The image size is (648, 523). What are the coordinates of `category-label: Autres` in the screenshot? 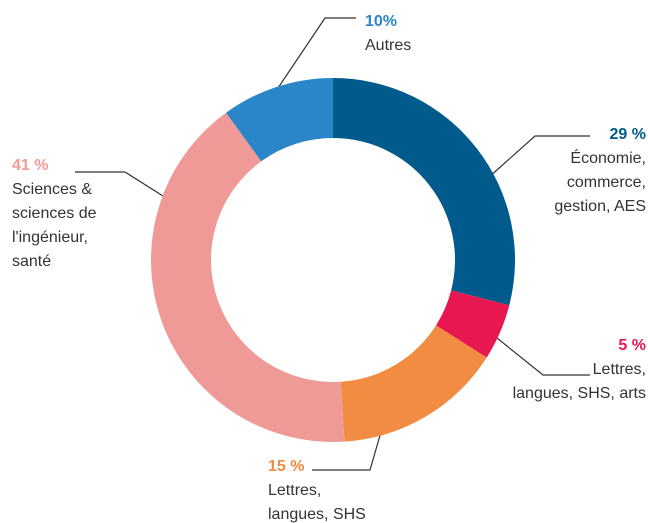 It's located at (388, 45).